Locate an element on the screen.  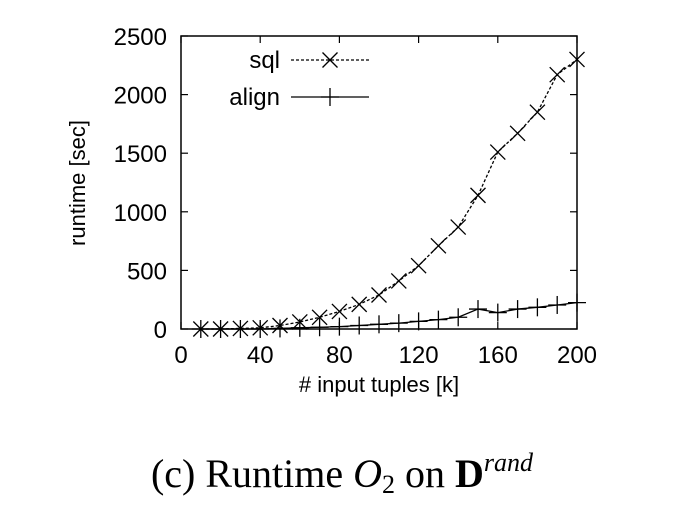
y-axis-title: runtime [sec] is located at coordinates (77, 183).